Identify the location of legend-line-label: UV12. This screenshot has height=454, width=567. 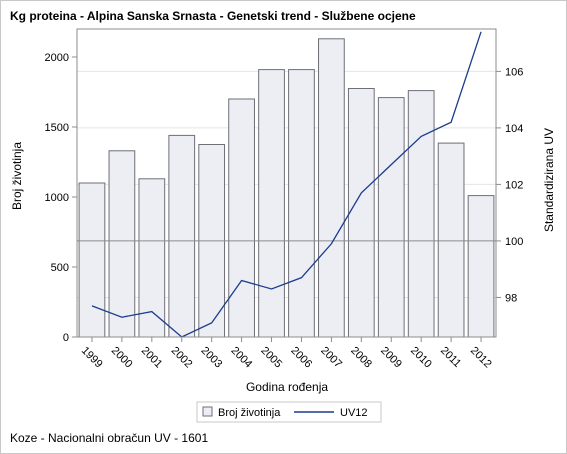
(354, 413).